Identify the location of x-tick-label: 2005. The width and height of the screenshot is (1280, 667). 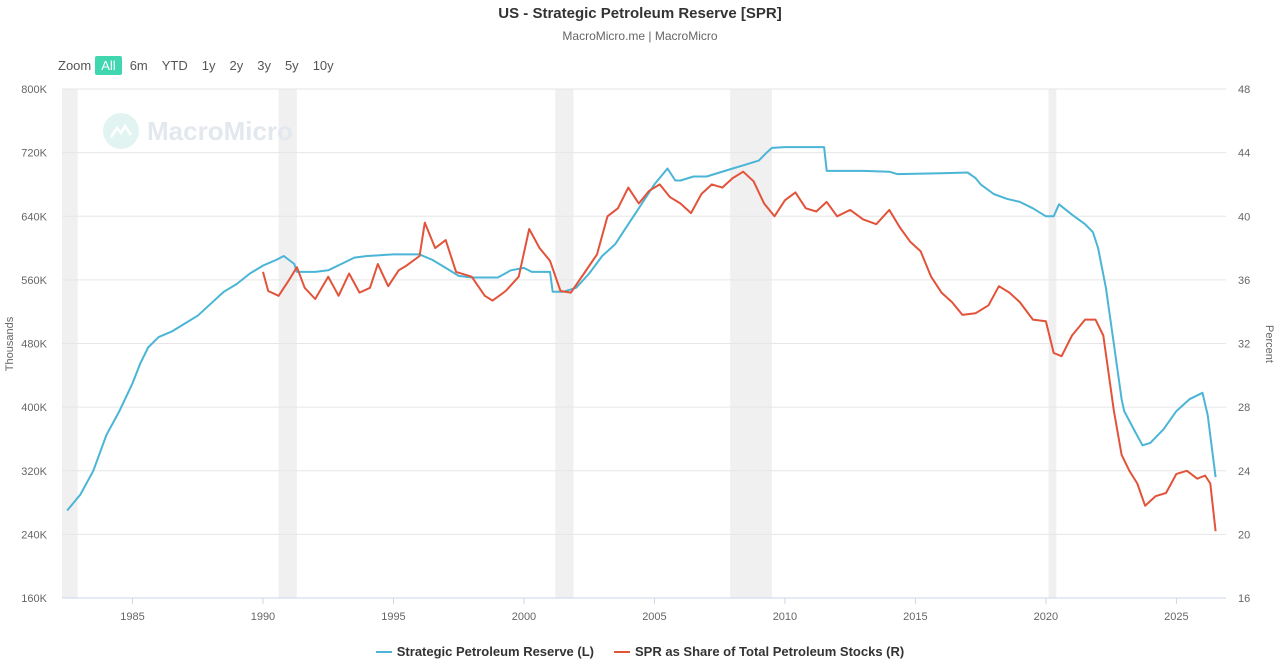
(654, 617).